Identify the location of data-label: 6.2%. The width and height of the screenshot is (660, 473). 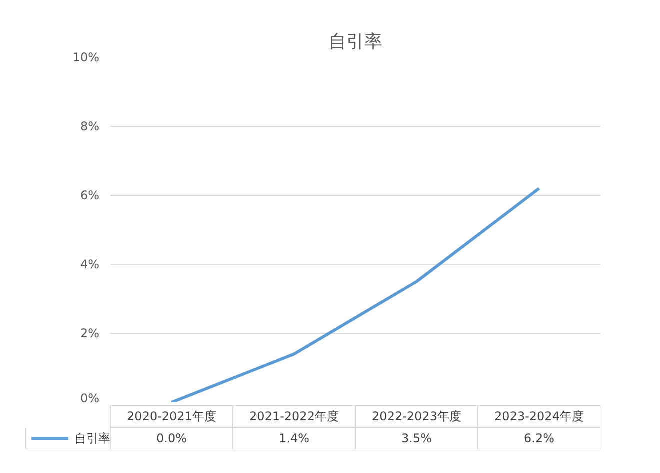
(539, 439).